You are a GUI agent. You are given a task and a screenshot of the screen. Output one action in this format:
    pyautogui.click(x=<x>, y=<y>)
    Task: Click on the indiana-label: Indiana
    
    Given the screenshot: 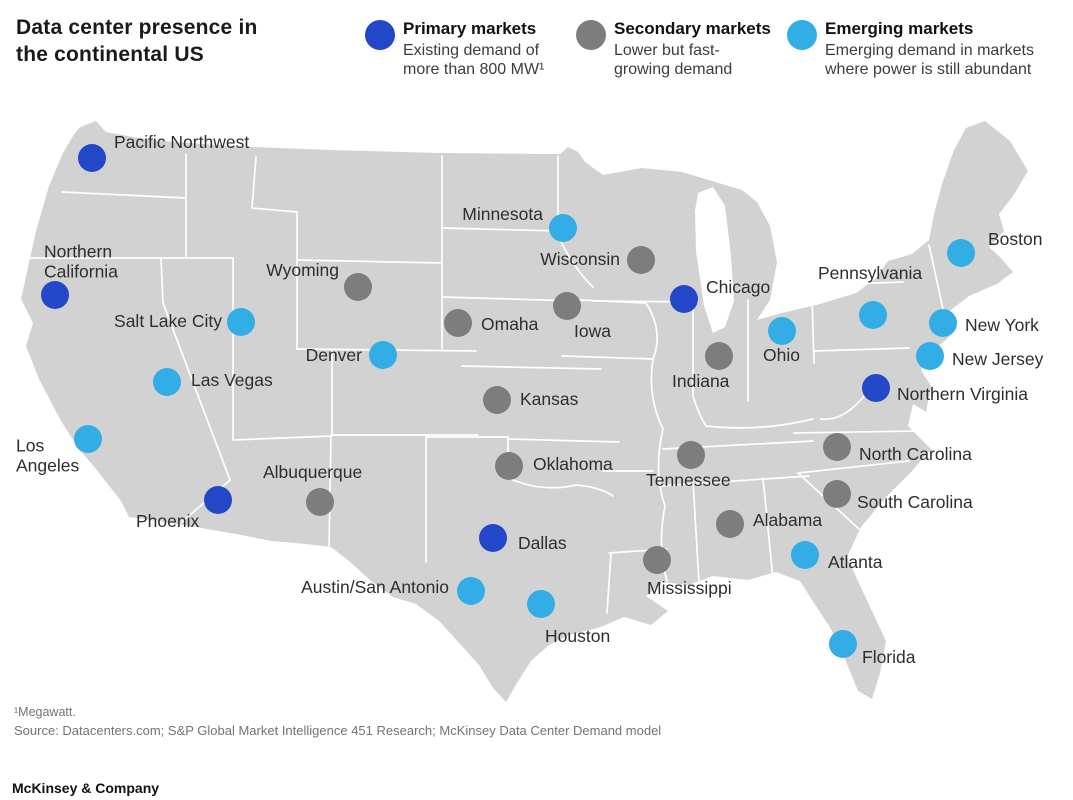 What is the action you would take?
    pyautogui.click(x=701, y=381)
    